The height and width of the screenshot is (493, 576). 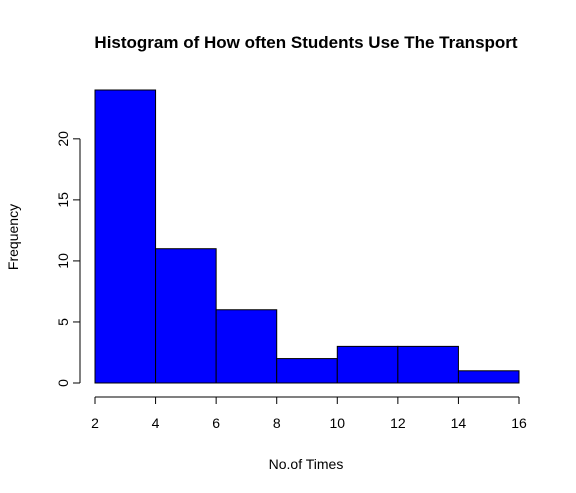 What do you see at coordinates (63, 322) in the screenshot?
I see `y-tick-label: 5` at bounding box center [63, 322].